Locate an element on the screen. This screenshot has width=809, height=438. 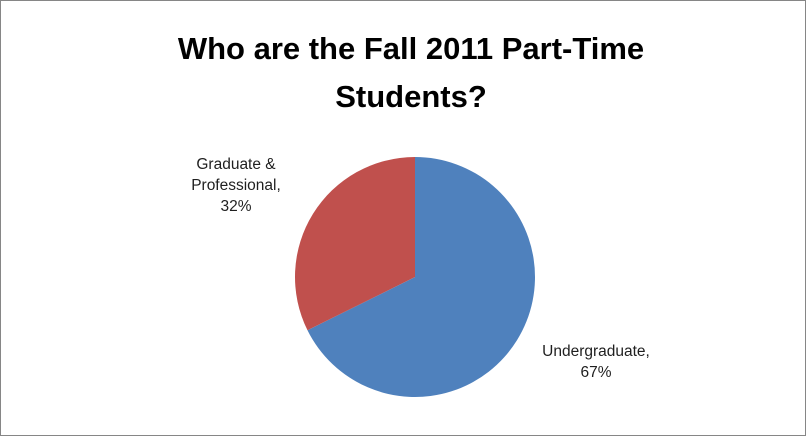
data-label-line: Professional, is located at coordinates (236, 185).